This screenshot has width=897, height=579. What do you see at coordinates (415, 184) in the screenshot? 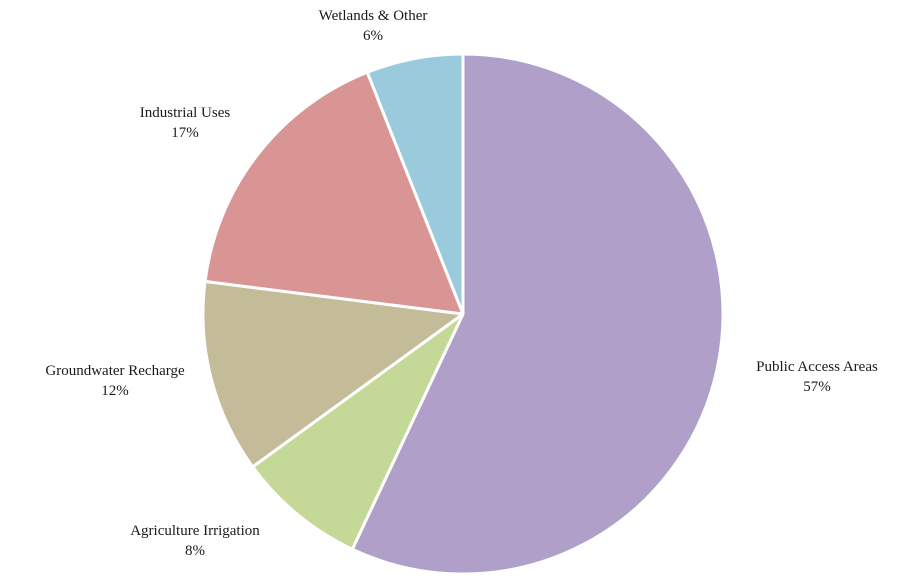
I see `pie-slice-wetlands-other` at bounding box center [415, 184].